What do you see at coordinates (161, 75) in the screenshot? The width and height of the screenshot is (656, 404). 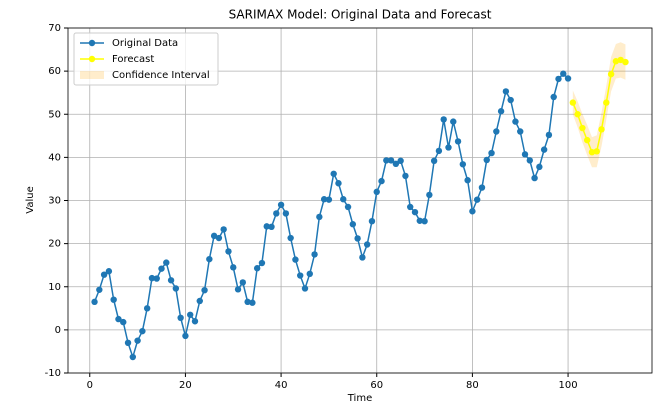 I see `legend-label: Confidence Interval` at bounding box center [161, 75].